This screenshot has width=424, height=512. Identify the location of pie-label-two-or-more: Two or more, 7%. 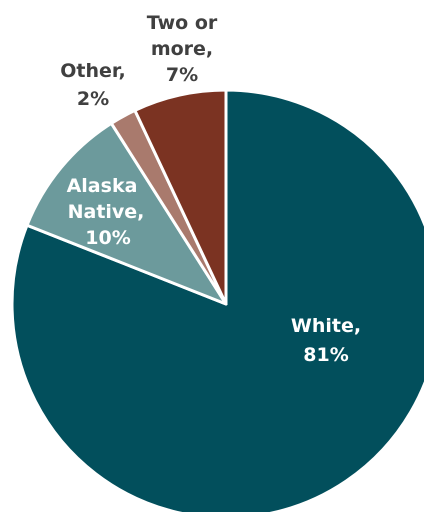
(182, 49).